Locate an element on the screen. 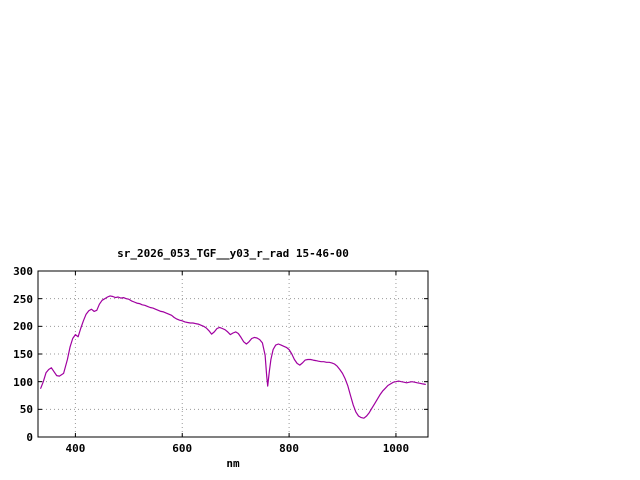  y-tick-label: 250 is located at coordinates (23, 299).